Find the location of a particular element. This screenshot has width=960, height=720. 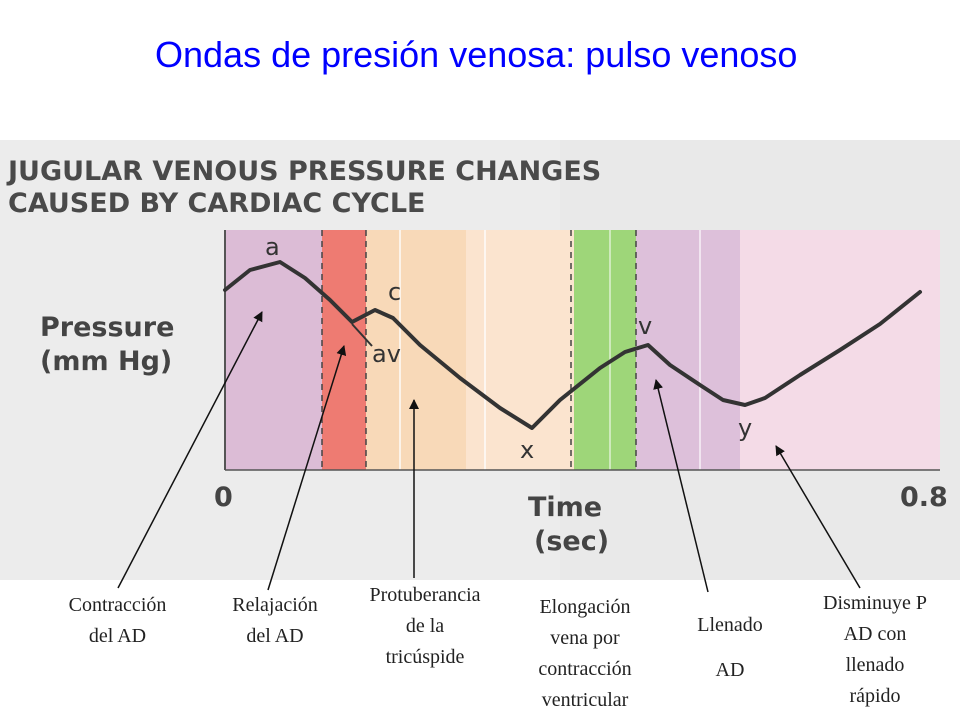

arrow-llenado is located at coordinates (681, 486).